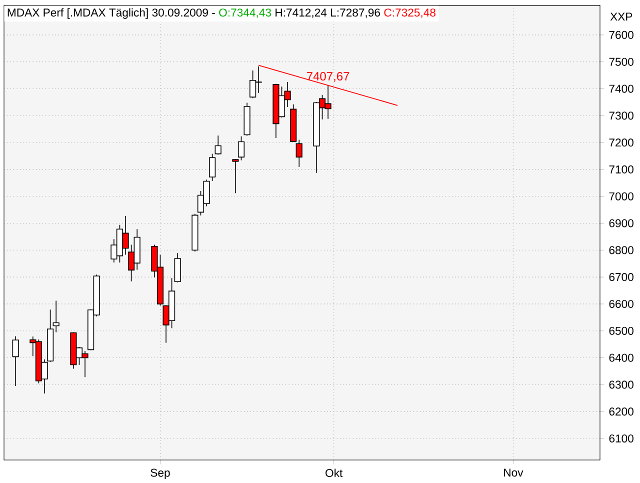  Describe the element at coordinates (621, 34) in the screenshot. I see `y-tick-label: 7600` at that location.